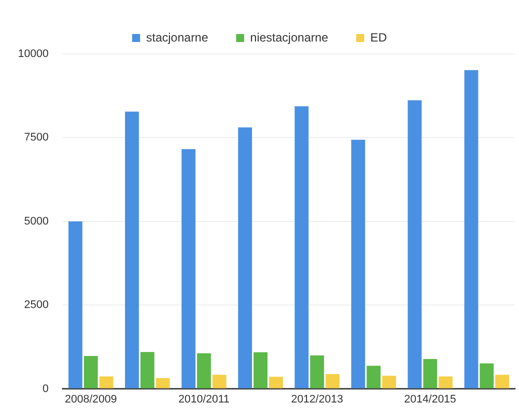 This screenshot has height=412, width=519. I want to click on x-tick-label: 2012/2013, so click(317, 399).